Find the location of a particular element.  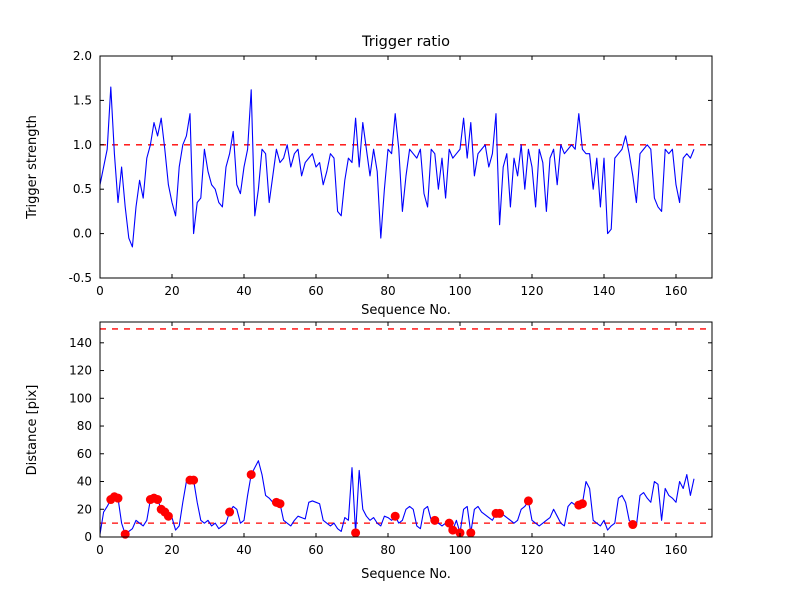

bottom-yaxis-label: Distance [pix] is located at coordinates (32, 430).